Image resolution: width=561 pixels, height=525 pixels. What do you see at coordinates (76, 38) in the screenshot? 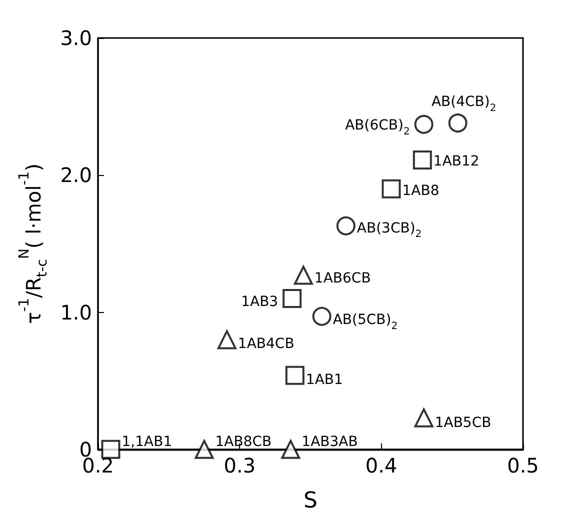
I see `y-tick-label: 3.0` at bounding box center [76, 38].